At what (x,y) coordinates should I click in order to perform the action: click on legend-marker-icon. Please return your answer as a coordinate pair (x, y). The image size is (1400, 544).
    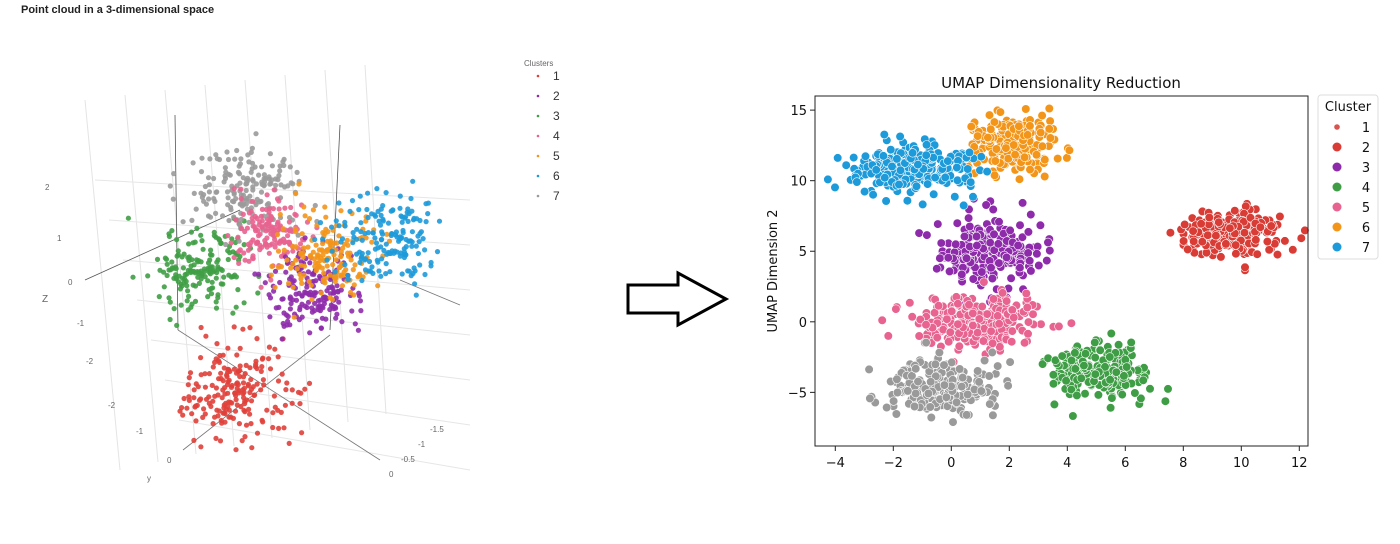
    Looking at the image, I should click on (1337, 227).